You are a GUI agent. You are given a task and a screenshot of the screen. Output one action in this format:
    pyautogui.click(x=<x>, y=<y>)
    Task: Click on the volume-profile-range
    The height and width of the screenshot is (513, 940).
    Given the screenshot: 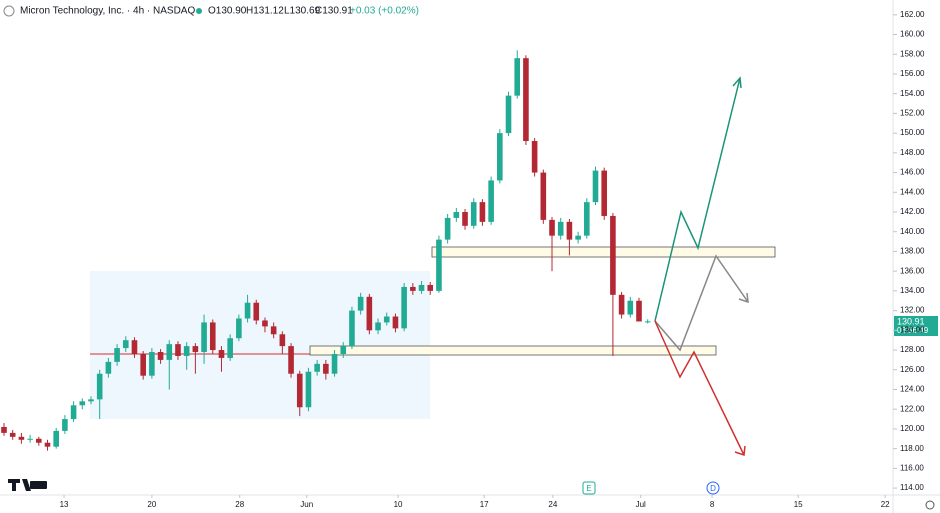 What is the action you would take?
    pyautogui.click(x=260, y=345)
    